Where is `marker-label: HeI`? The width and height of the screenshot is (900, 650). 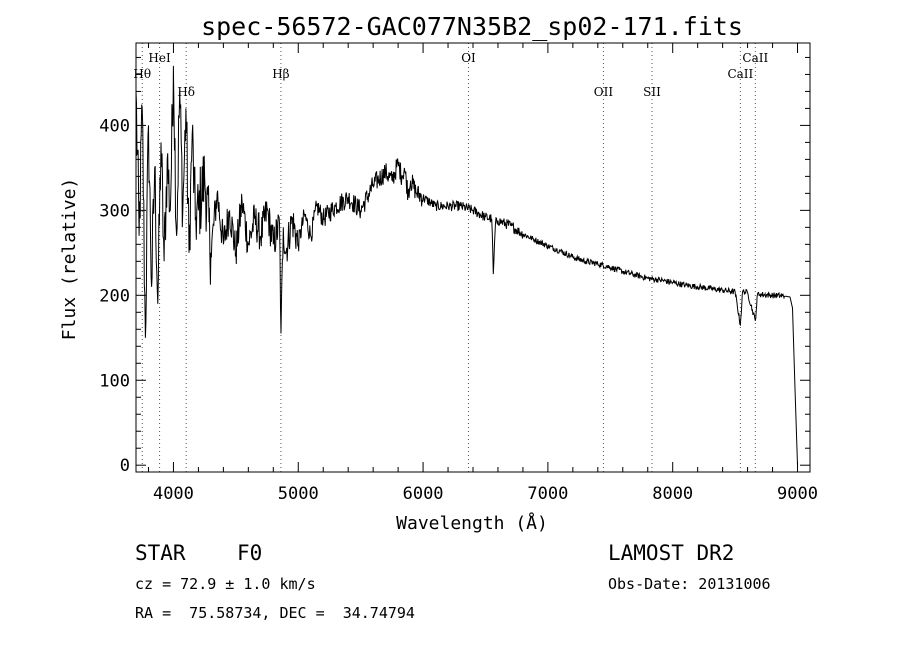
marker-label: HeI is located at coordinates (159, 58).